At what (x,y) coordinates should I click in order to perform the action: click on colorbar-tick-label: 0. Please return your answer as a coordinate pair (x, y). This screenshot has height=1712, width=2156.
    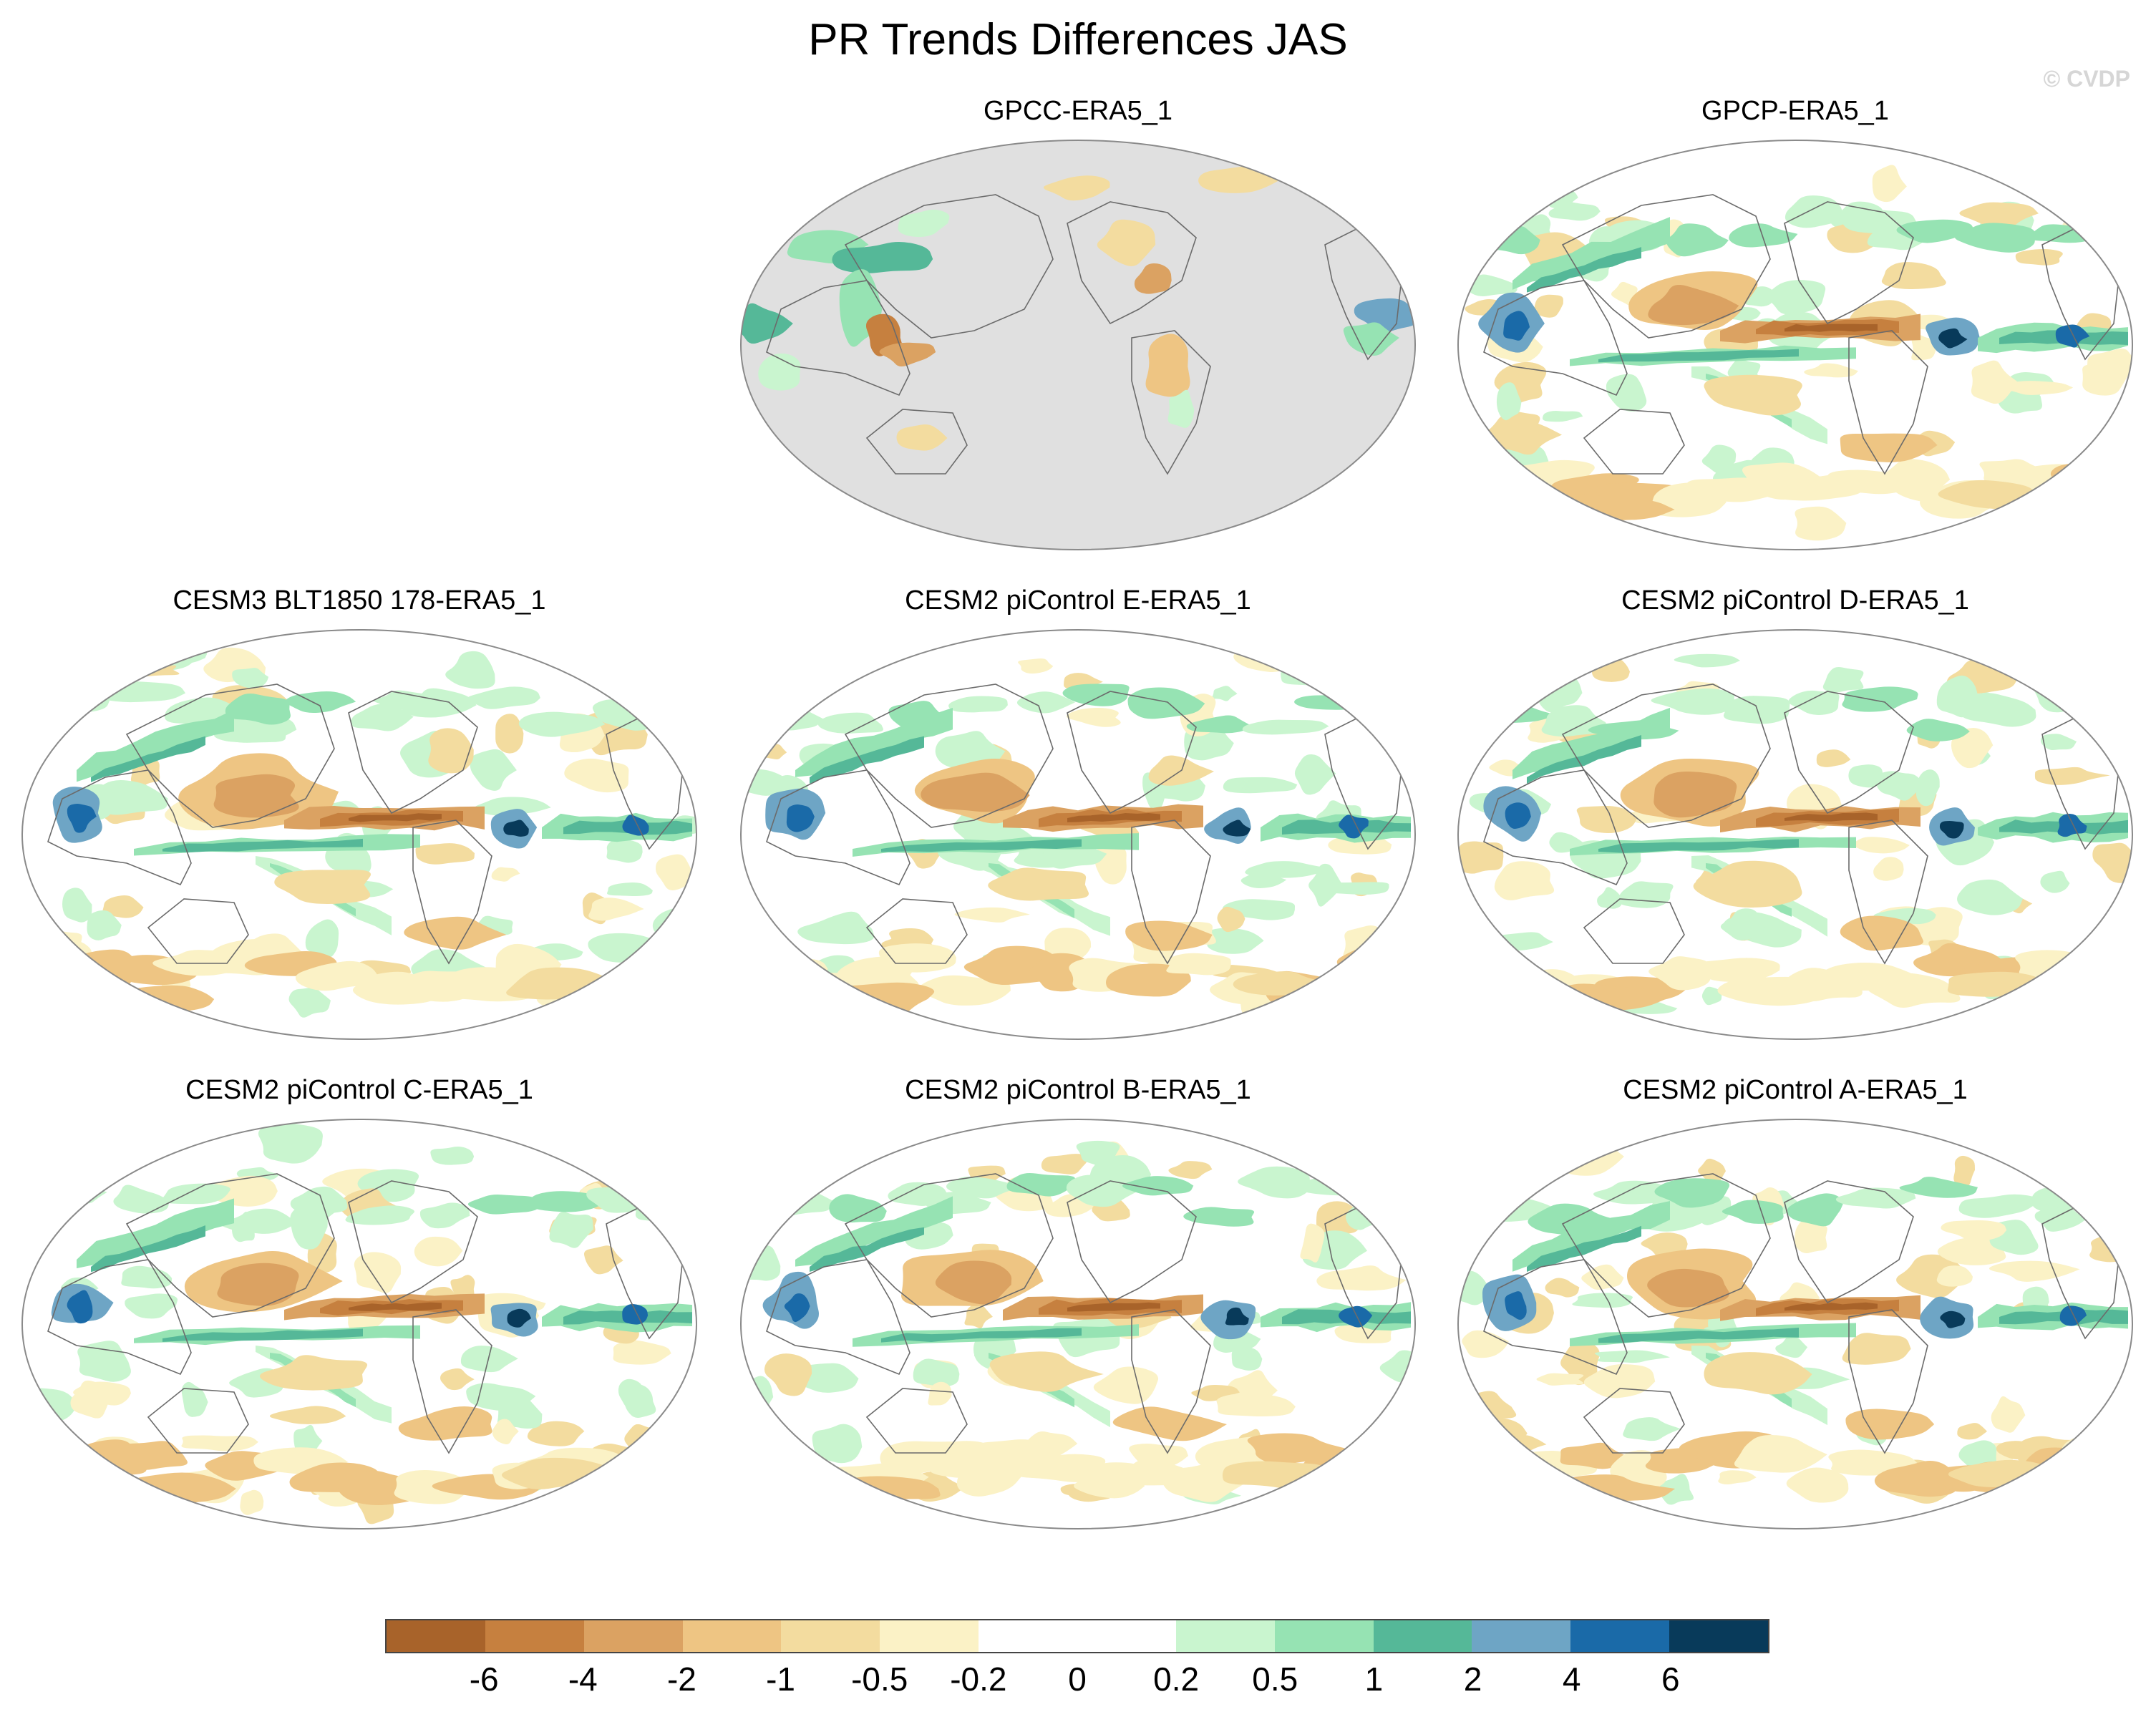
    Looking at the image, I should click on (1077, 1679).